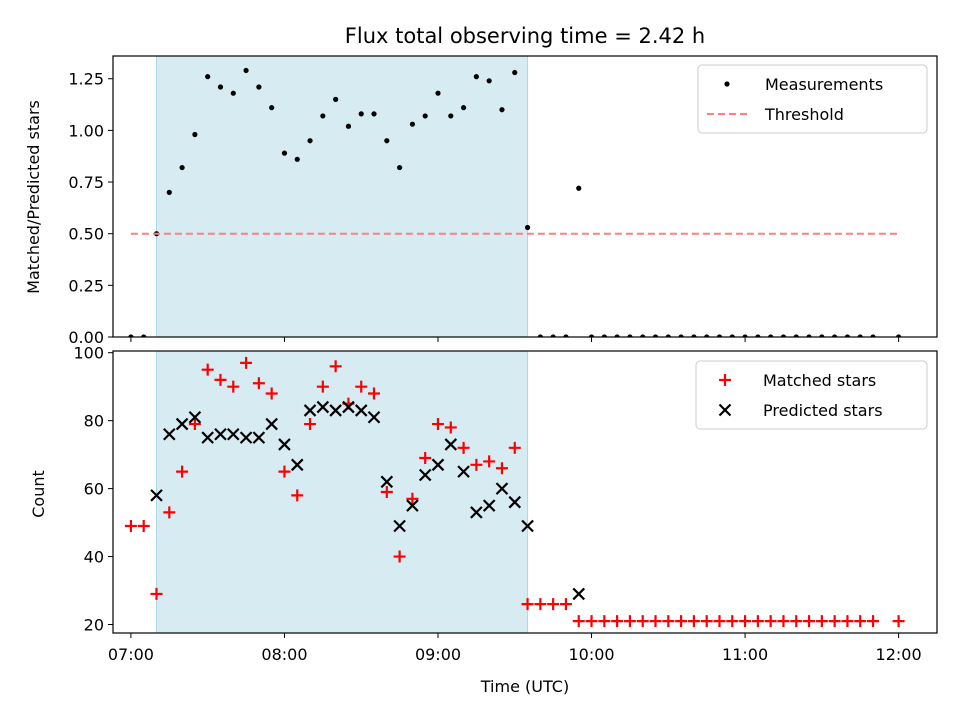 Image resolution: width=960 pixels, height=720 pixels. Describe the element at coordinates (88, 353) in the screenshot. I see `y-tick-label: 100` at that location.